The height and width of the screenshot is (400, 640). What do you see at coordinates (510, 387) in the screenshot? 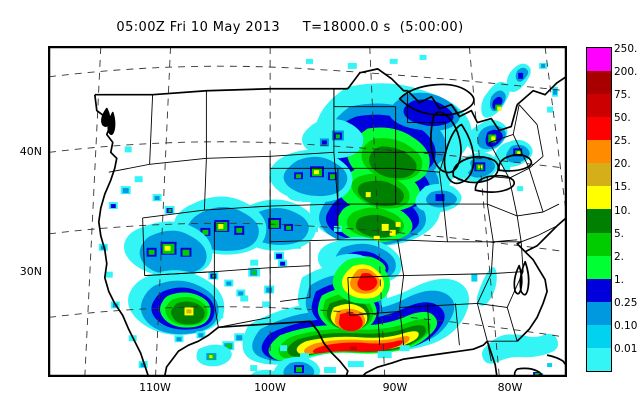
I see `xtick-label-80w: 80W` at bounding box center [510, 387].